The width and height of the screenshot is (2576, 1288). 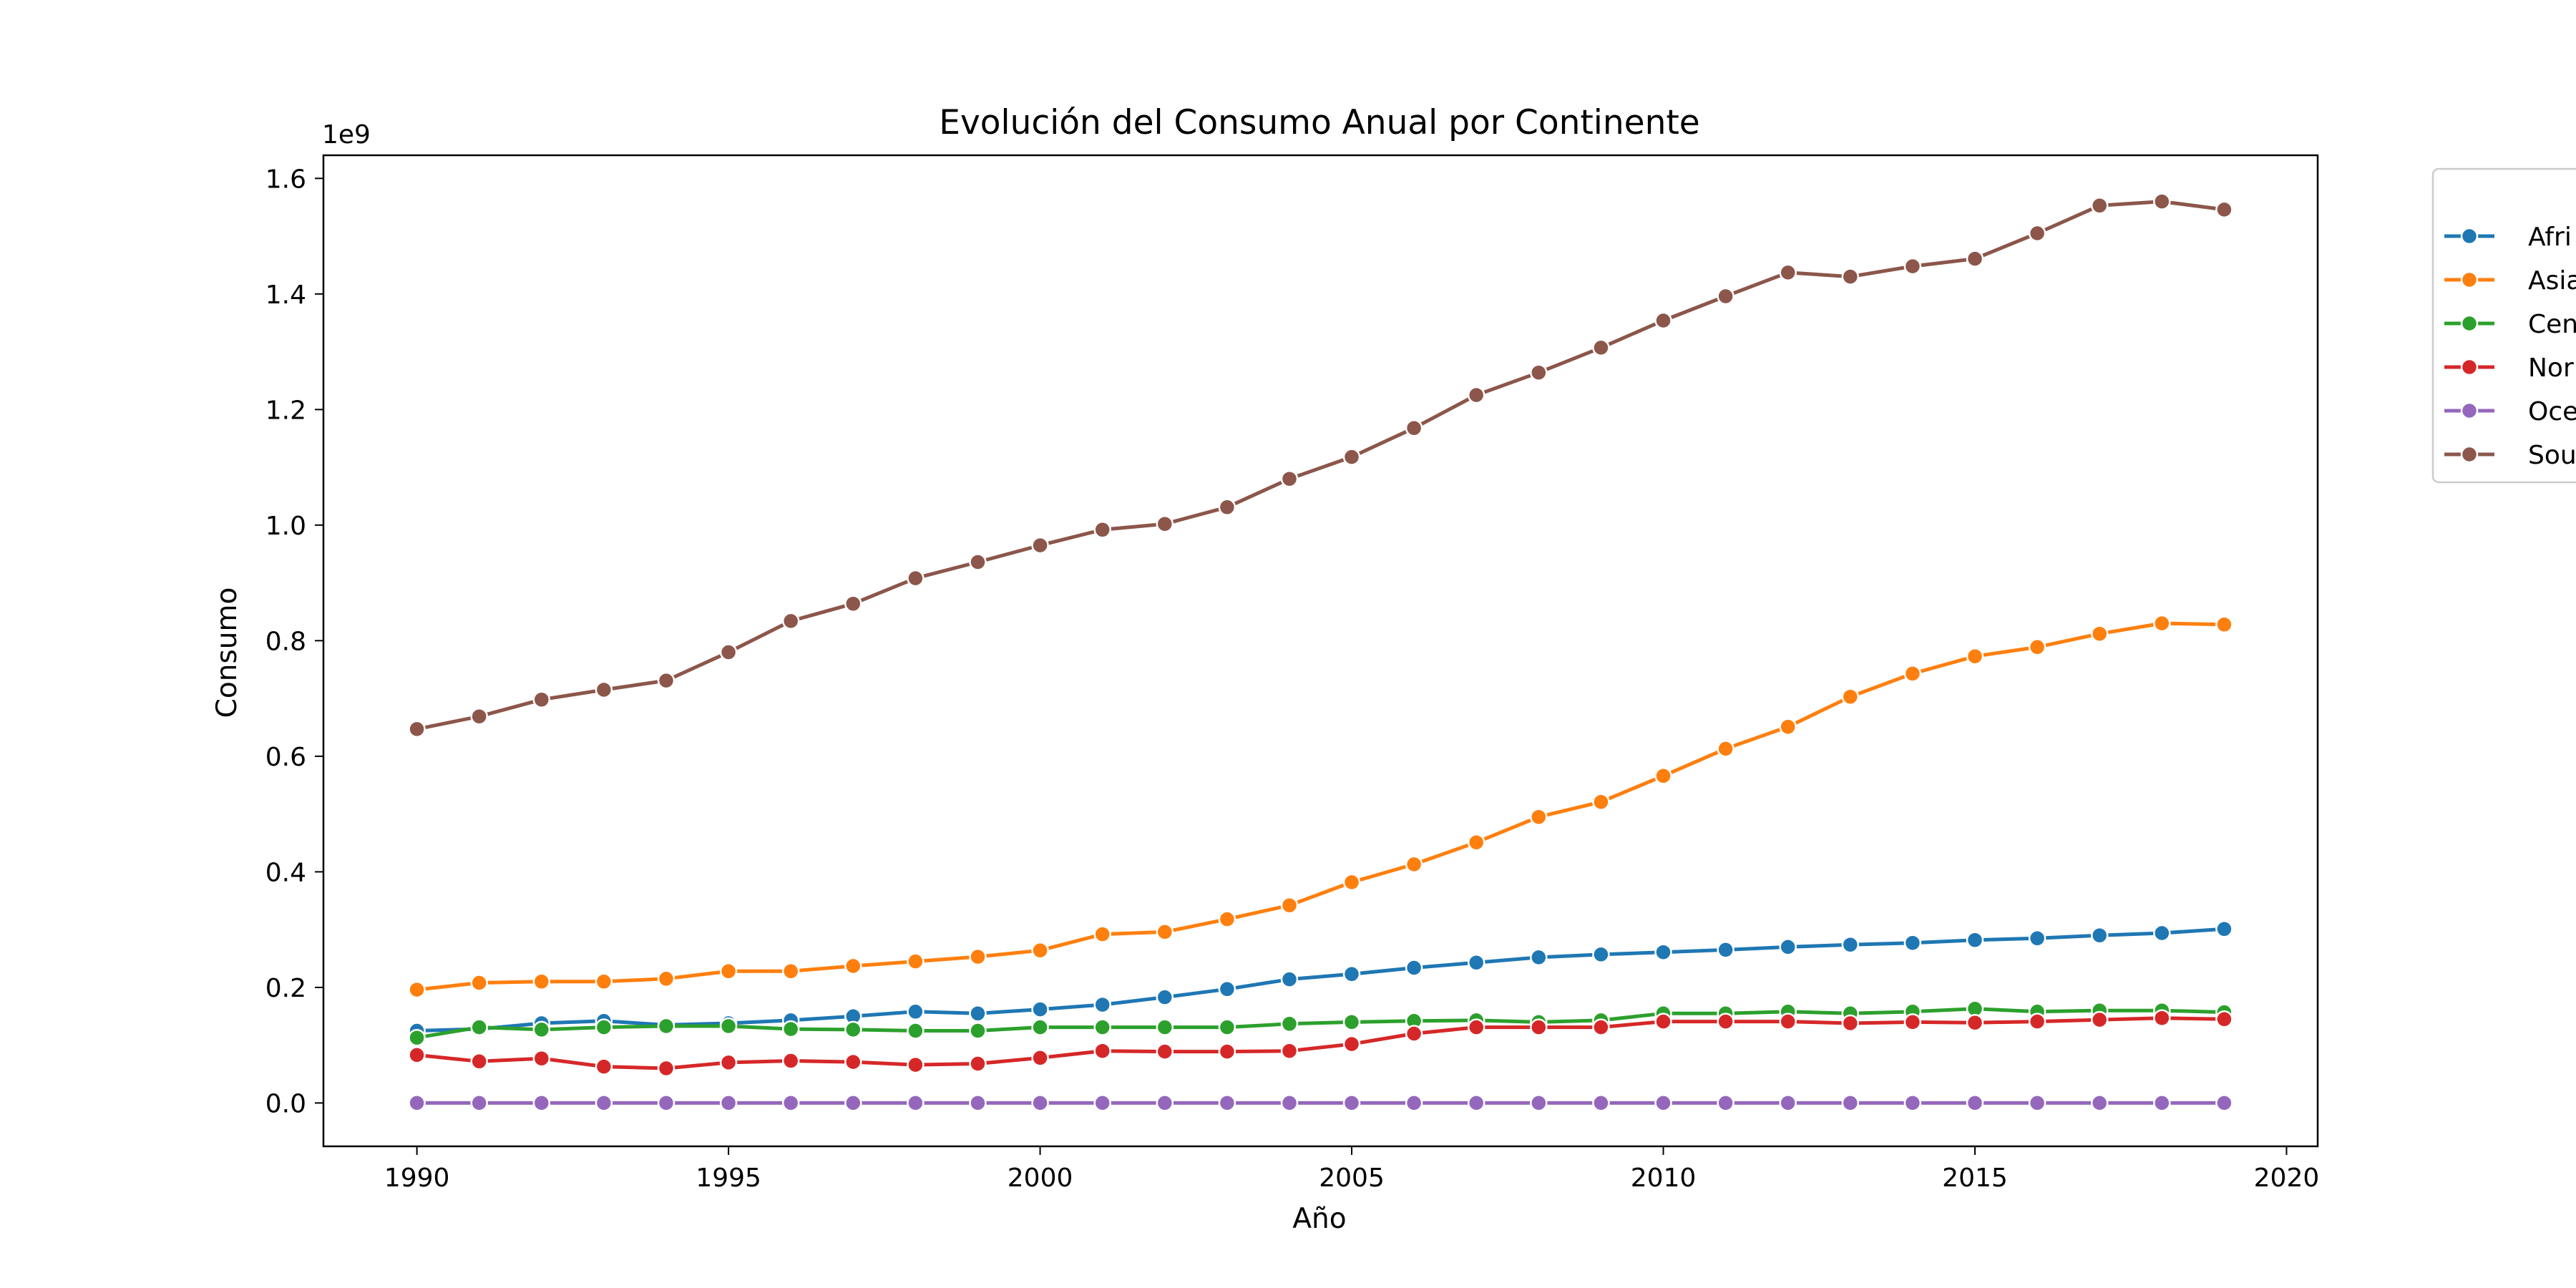 What do you see at coordinates (227, 652) in the screenshot?
I see `y-axis-label: Consumo` at bounding box center [227, 652].